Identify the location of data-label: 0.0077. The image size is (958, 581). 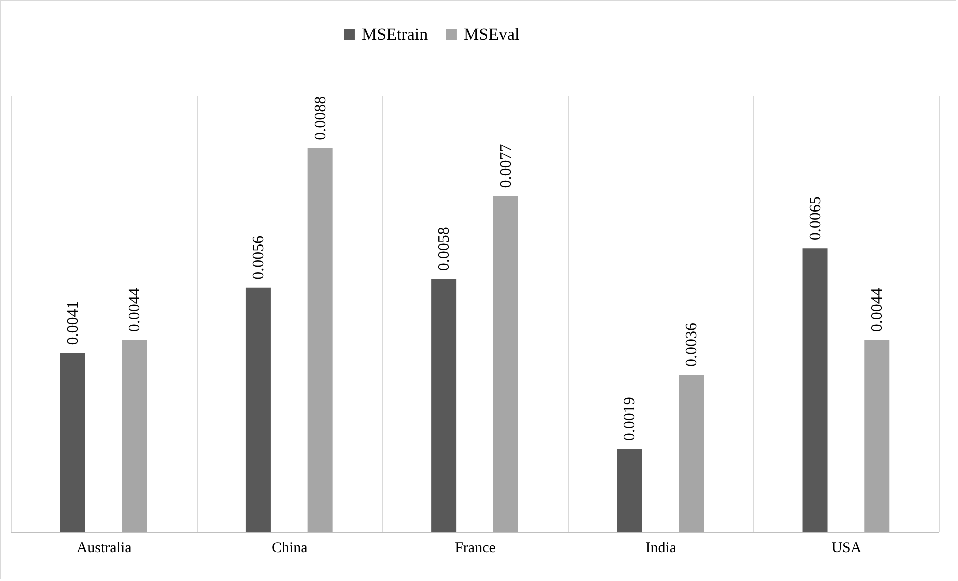
(506, 166).